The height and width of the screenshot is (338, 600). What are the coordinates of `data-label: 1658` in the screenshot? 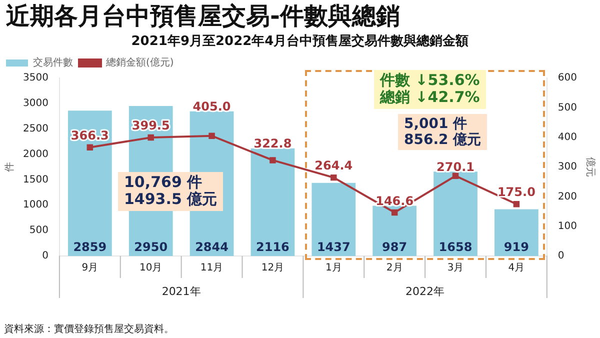 It's located at (455, 247).